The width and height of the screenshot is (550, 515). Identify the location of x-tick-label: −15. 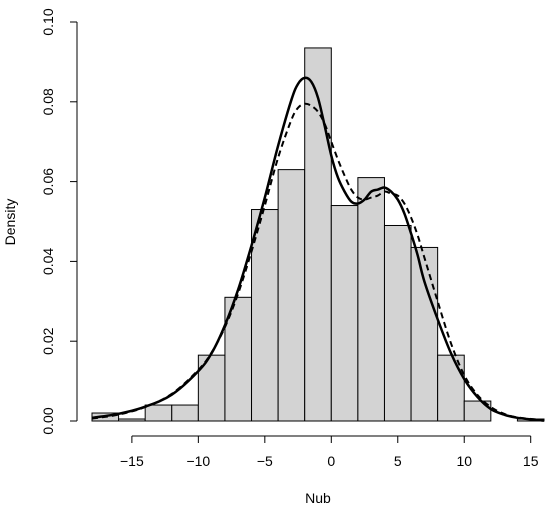
(132, 461).